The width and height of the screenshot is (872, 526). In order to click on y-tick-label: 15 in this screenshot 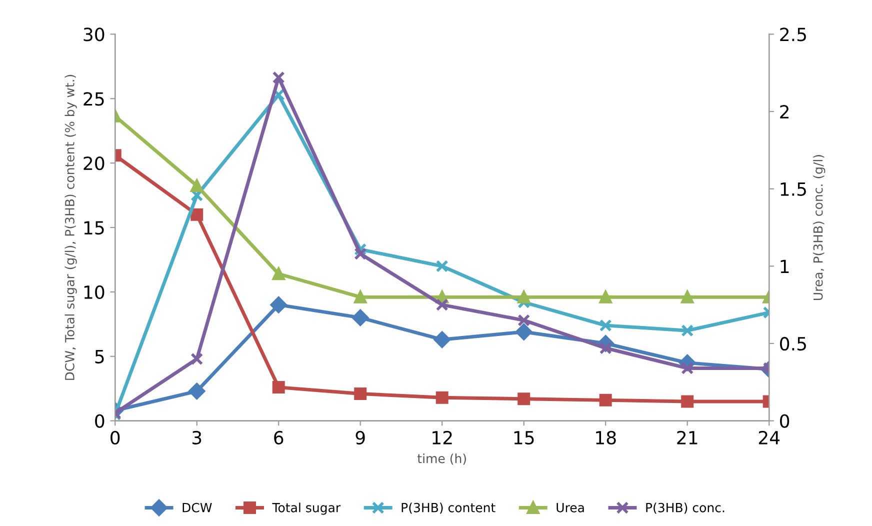, I will do `click(94, 228)`.